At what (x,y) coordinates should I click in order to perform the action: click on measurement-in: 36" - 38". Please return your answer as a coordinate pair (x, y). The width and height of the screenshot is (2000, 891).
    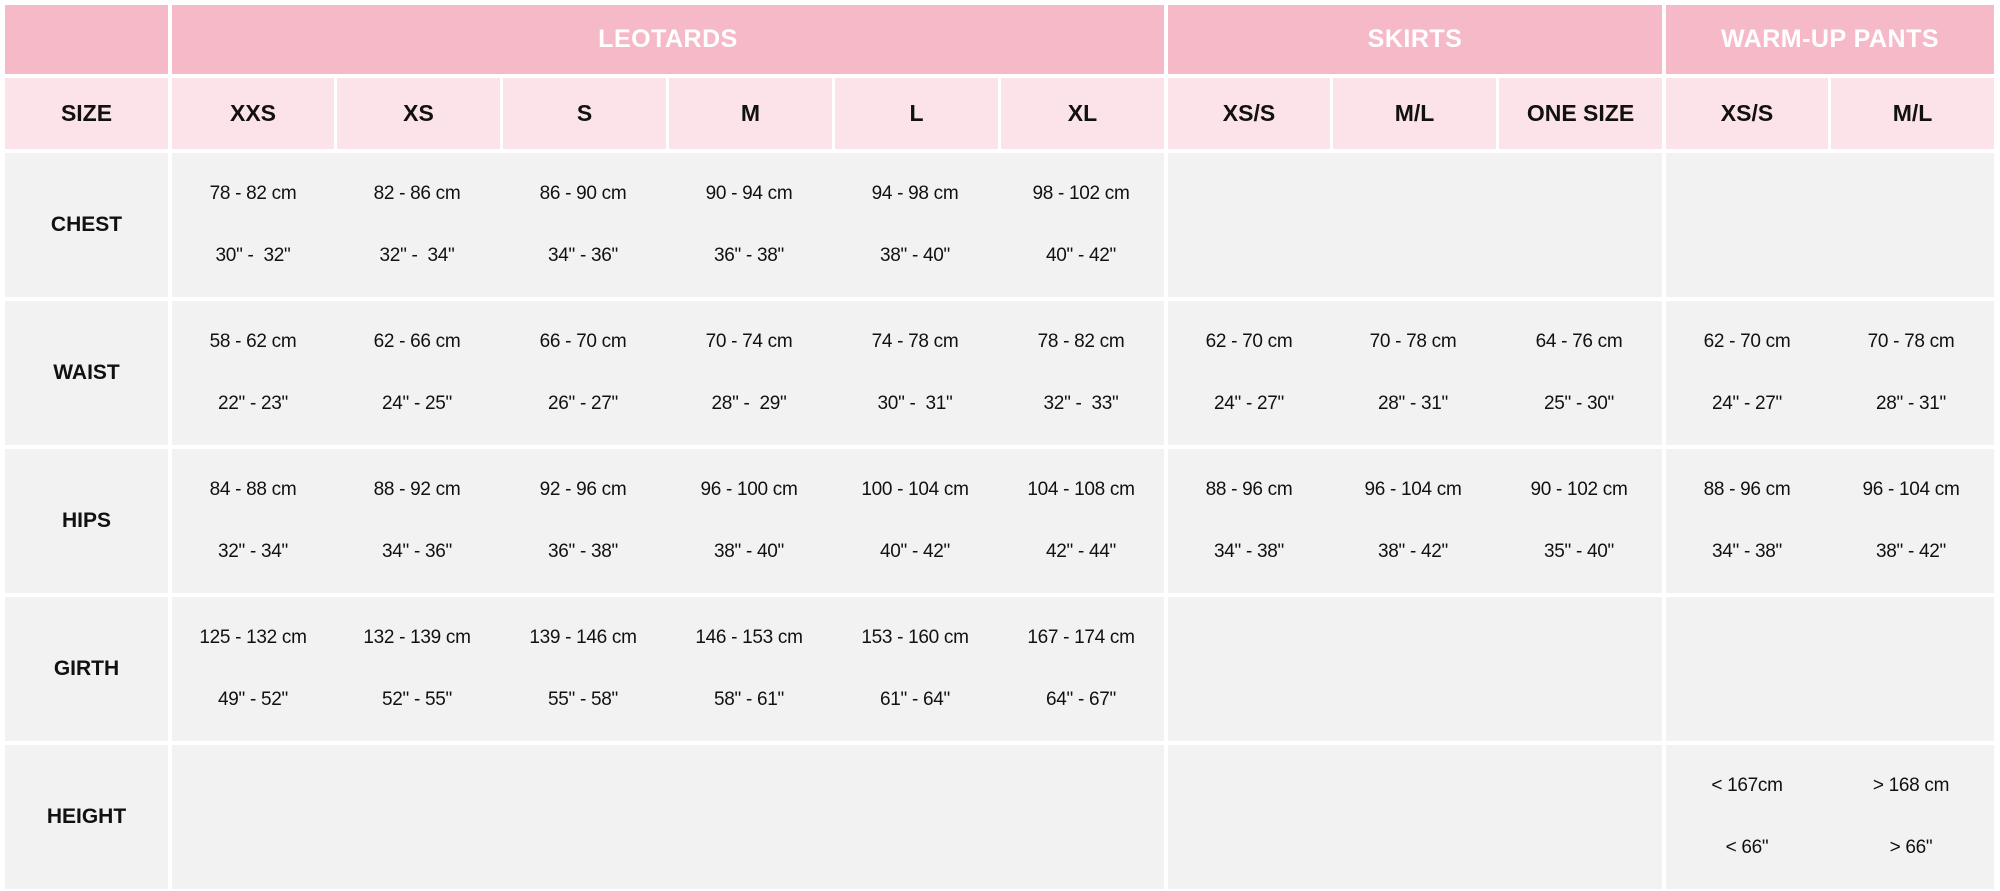
    Looking at the image, I should click on (749, 255).